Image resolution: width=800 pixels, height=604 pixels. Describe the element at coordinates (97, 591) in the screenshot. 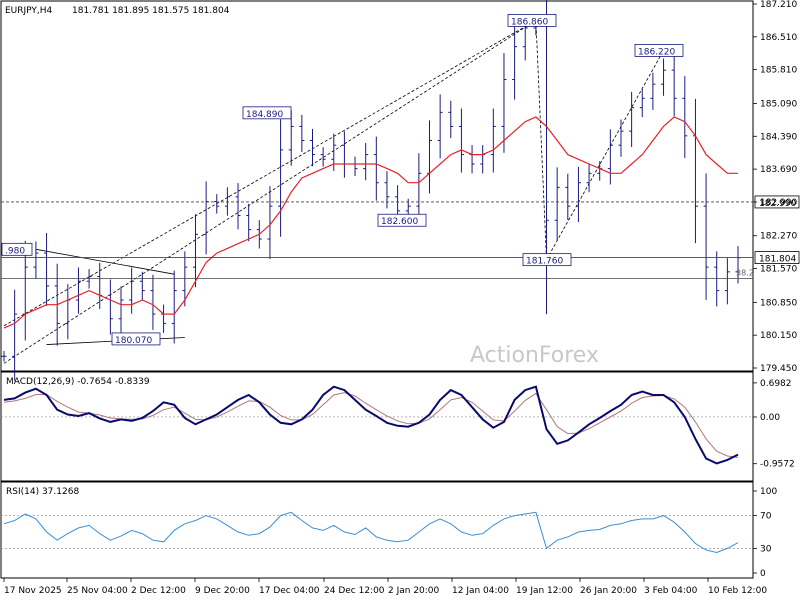

I see `x-tick-label: 25 Nov 04:00` at that location.